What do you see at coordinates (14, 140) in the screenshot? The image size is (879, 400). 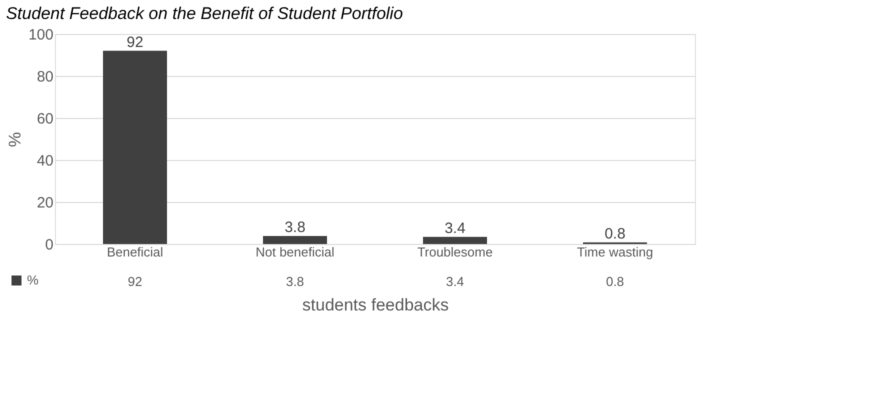 I see `y-axis-title: %` at bounding box center [14, 140].